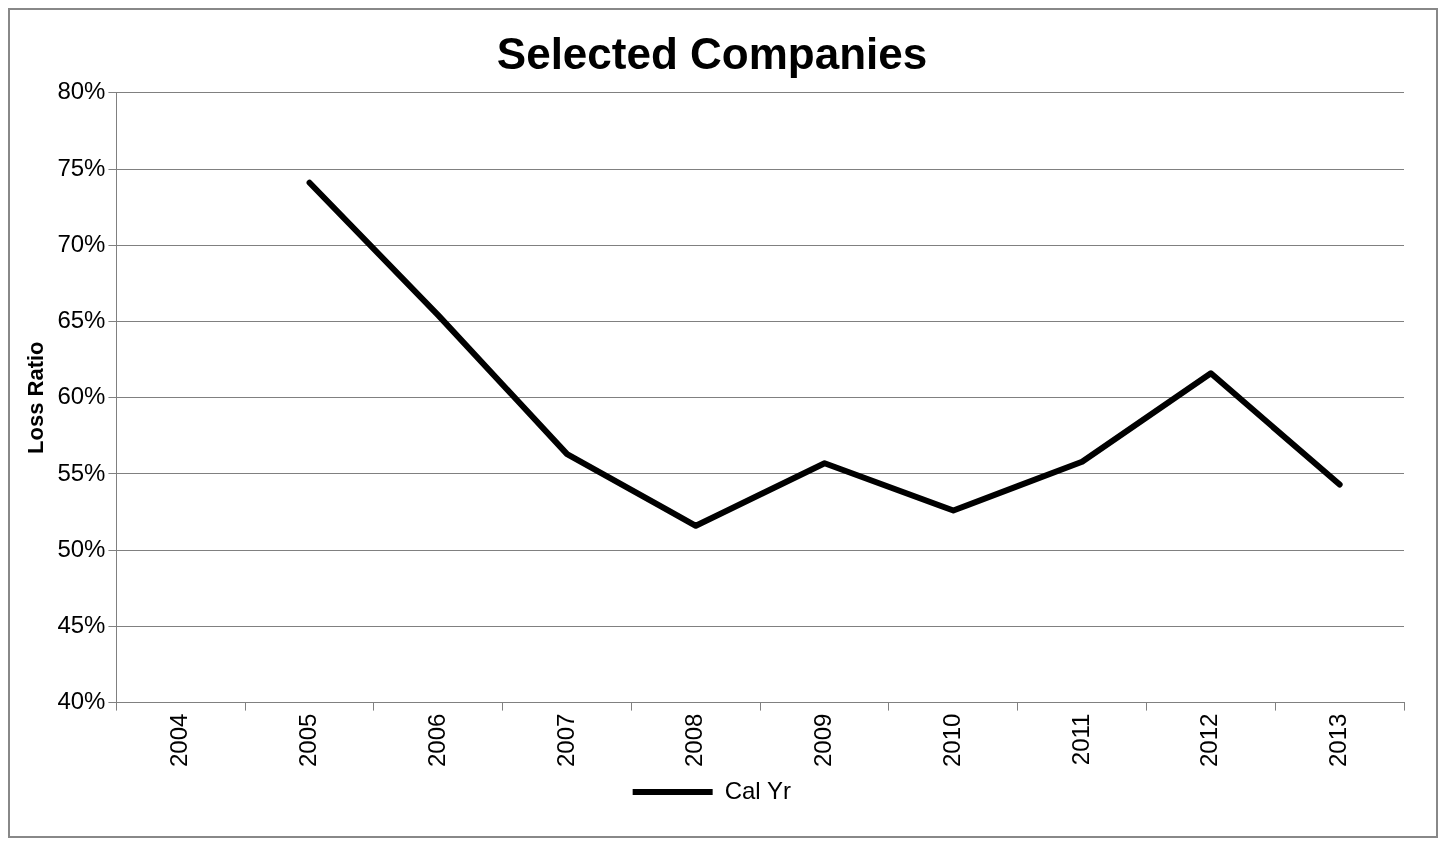 The width and height of the screenshot is (1448, 849). What do you see at coordinates (36, 397) in the screenshot?
I see `y-axis-title: Loss Ratio` at bounding box center [36, 397].